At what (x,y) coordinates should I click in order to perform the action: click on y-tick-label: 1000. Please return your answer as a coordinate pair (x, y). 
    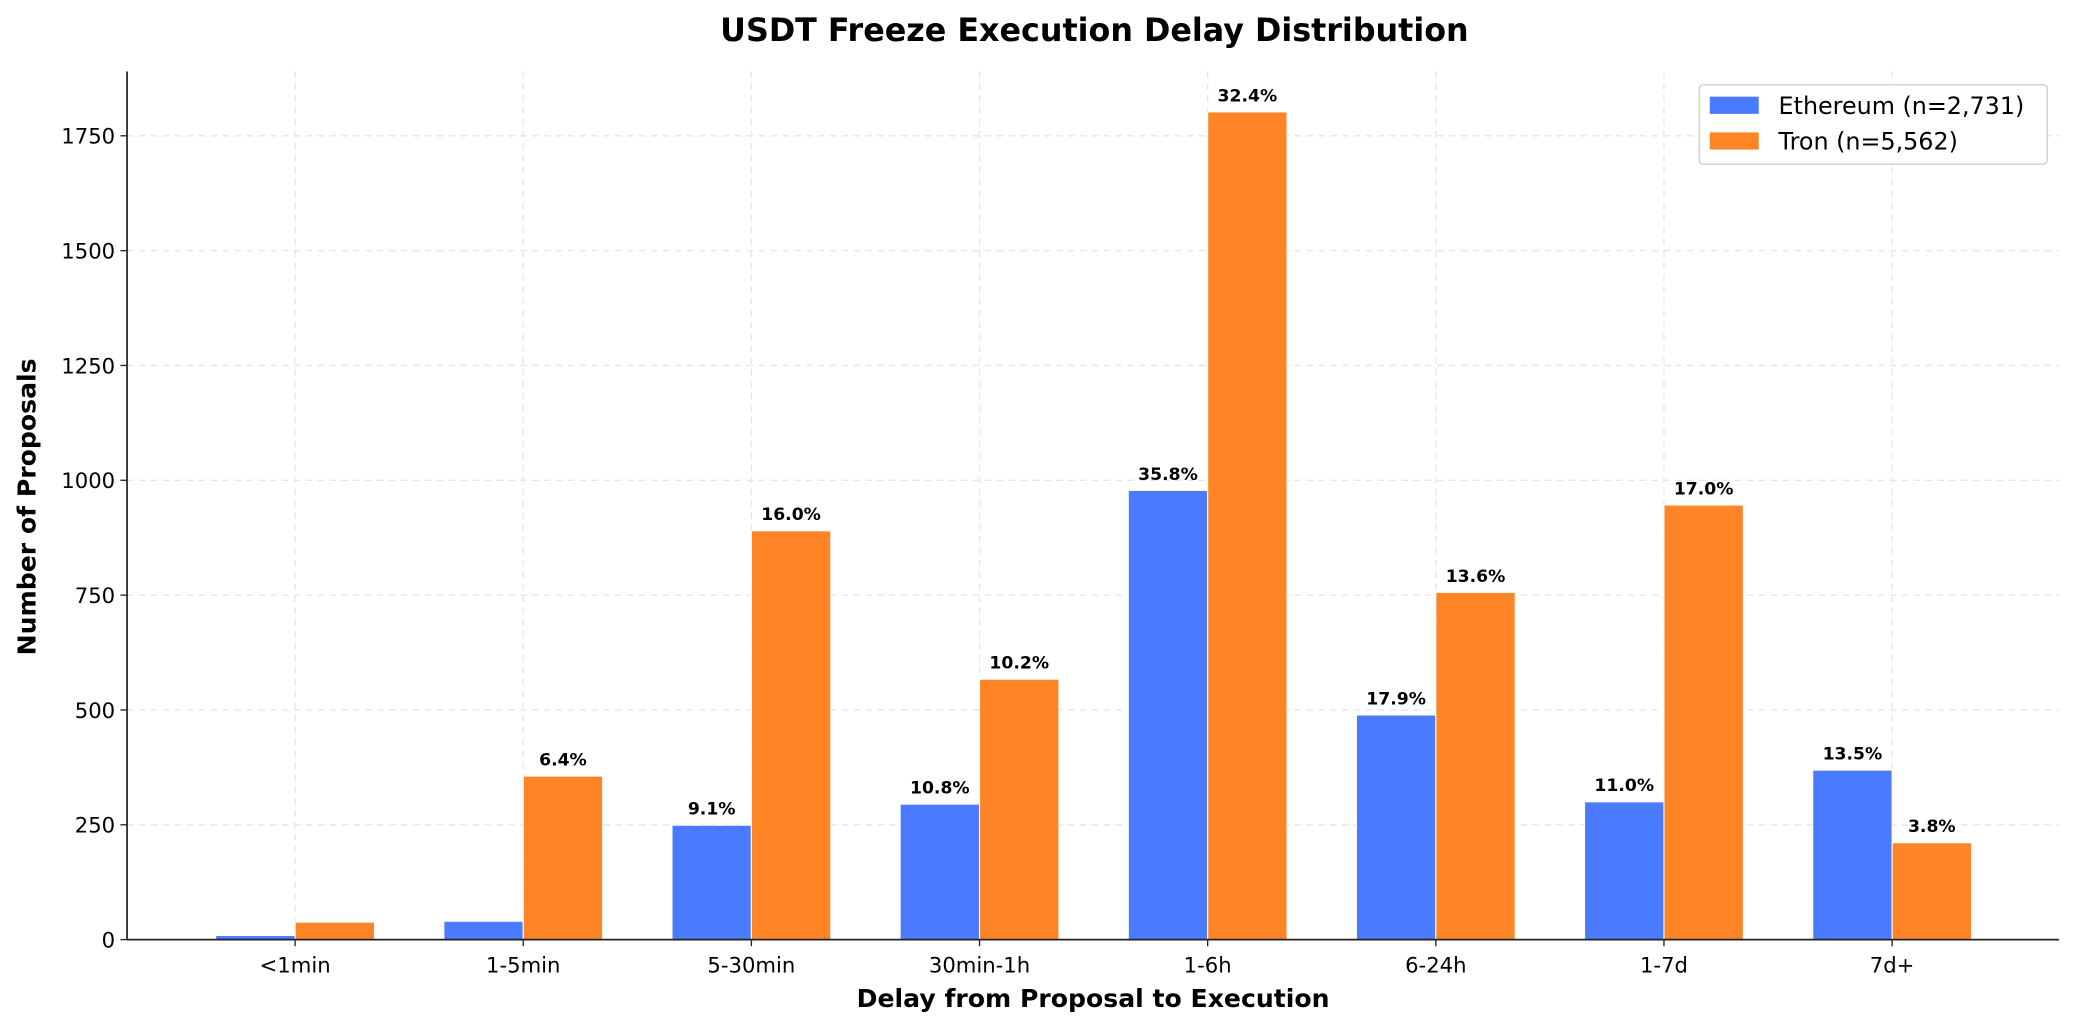
    Looking at the image, I should click on (88, 480).